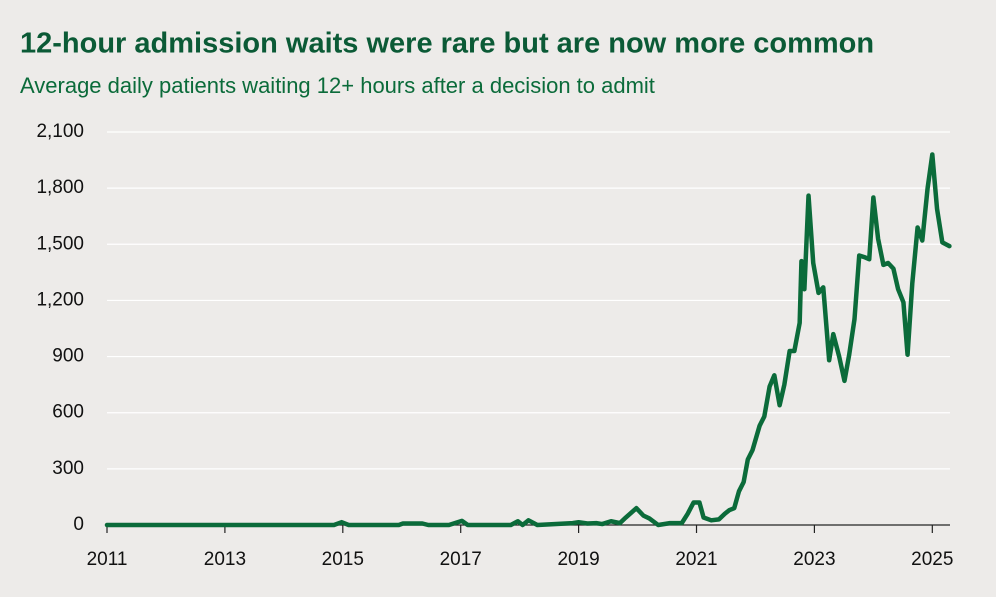  Describe the element at coordinates (696, 559) in the screenshot. I see `x-tick-label: 2021` at that location.